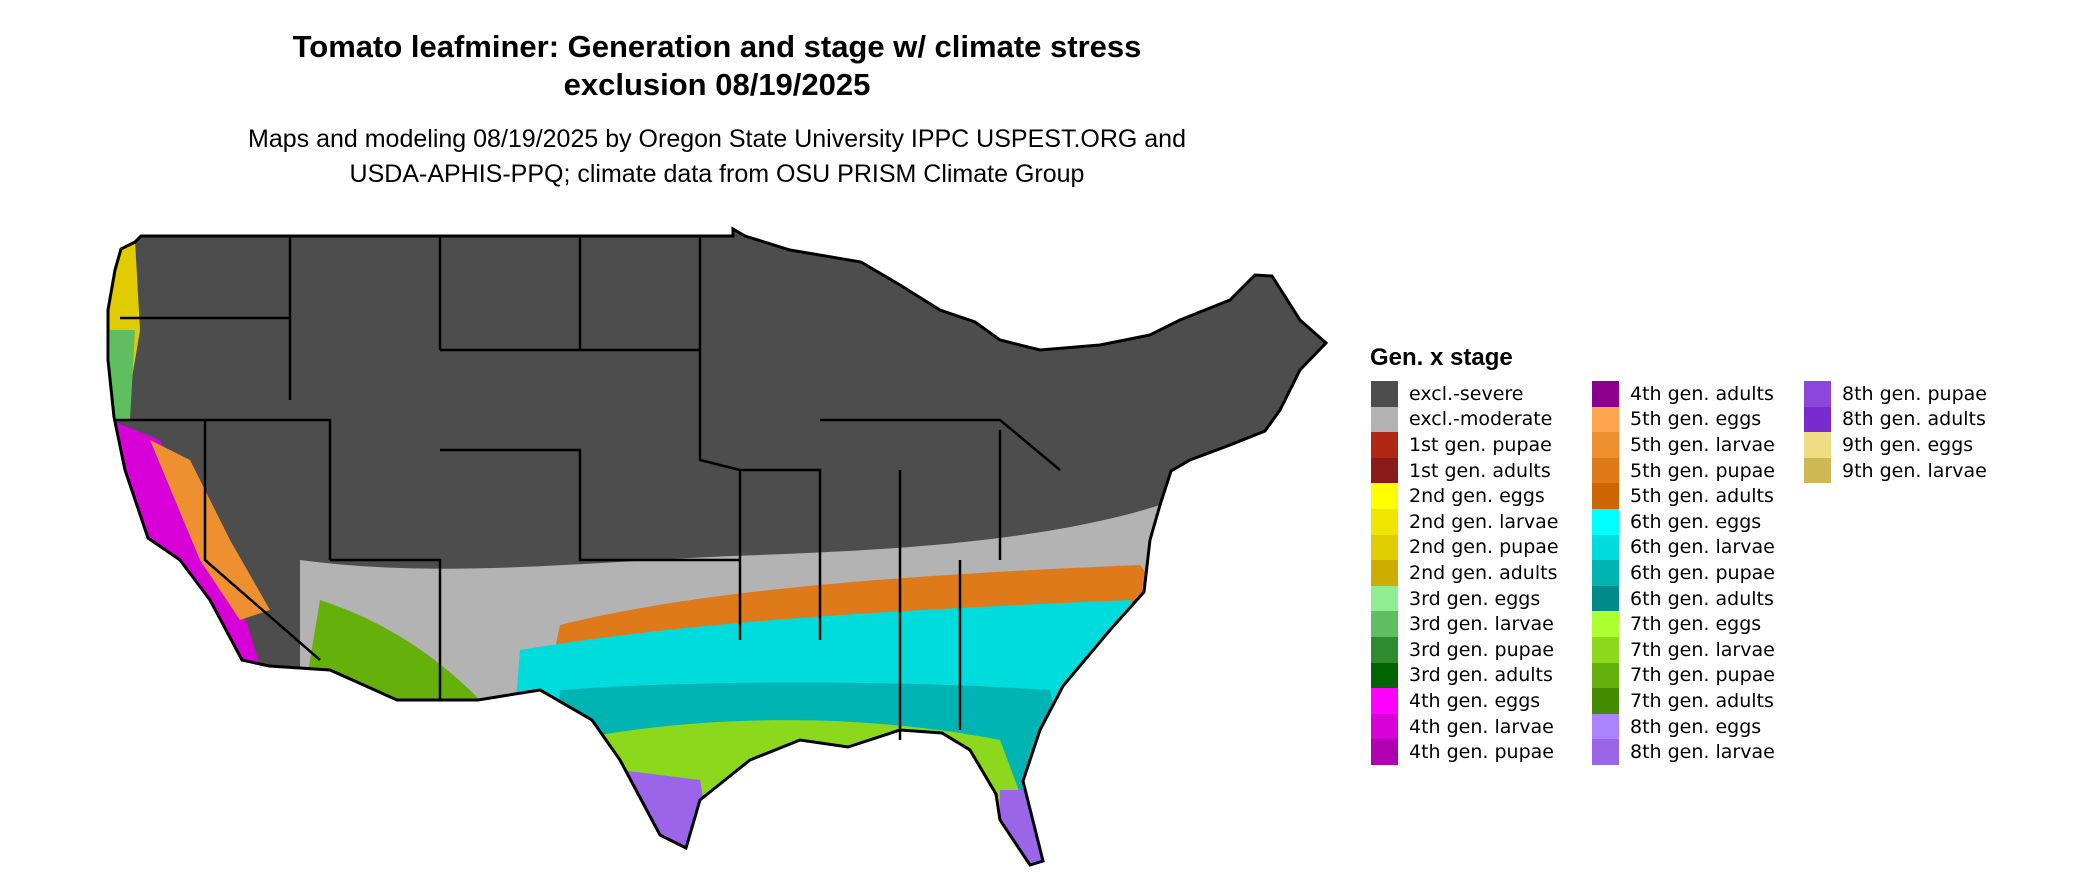 This screenshot has width=2100, height=892. I want to click on legend-item: 7th gen. eggs, so click(1676, 624).